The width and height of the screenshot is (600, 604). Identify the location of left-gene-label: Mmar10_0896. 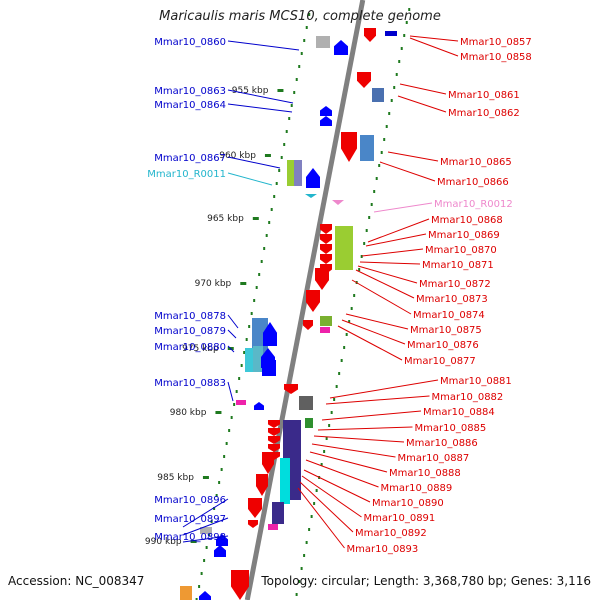
(190, 500).